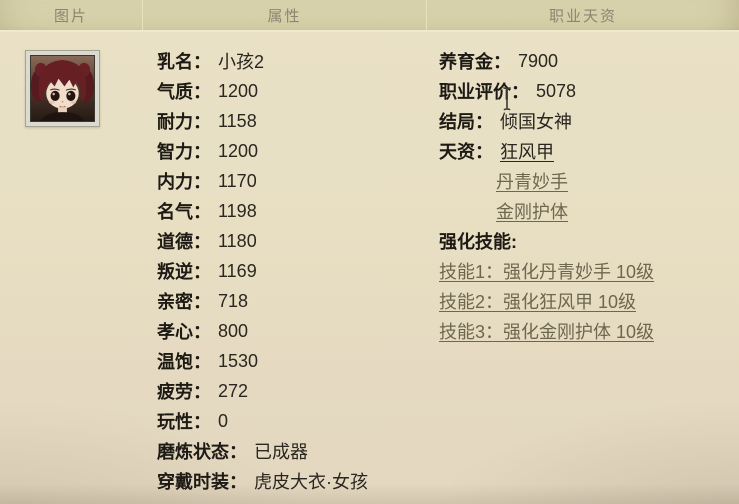 The width and height of the screenshot is (739, 504). I want to click on attr-value: 1158, so click(237, 120).